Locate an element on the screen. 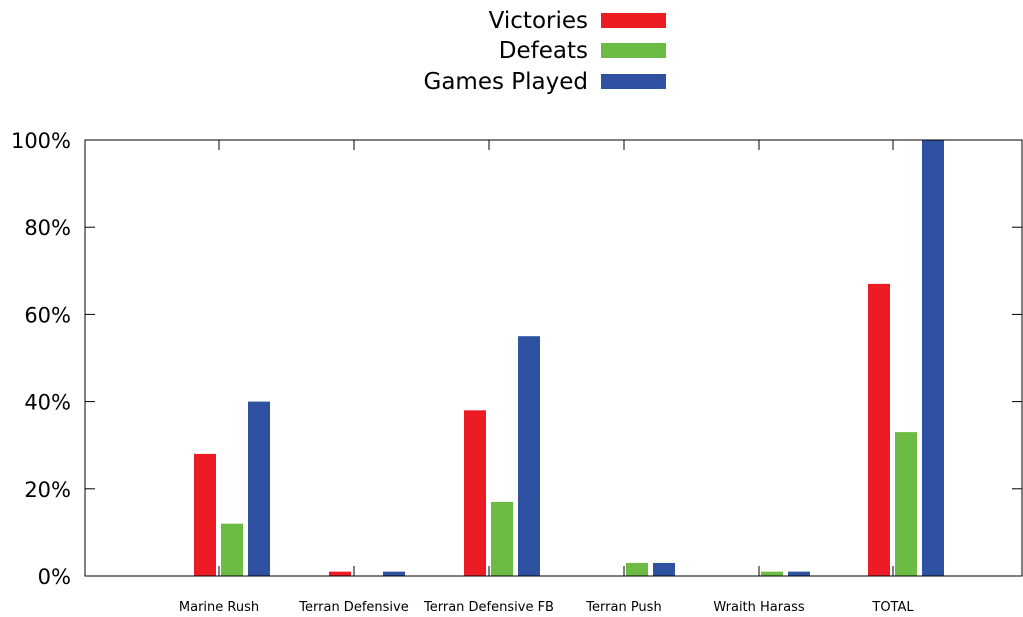 This screenshot has width=1023, height=617. ytick-label-3: 60% is located at coordinates (47, 315).